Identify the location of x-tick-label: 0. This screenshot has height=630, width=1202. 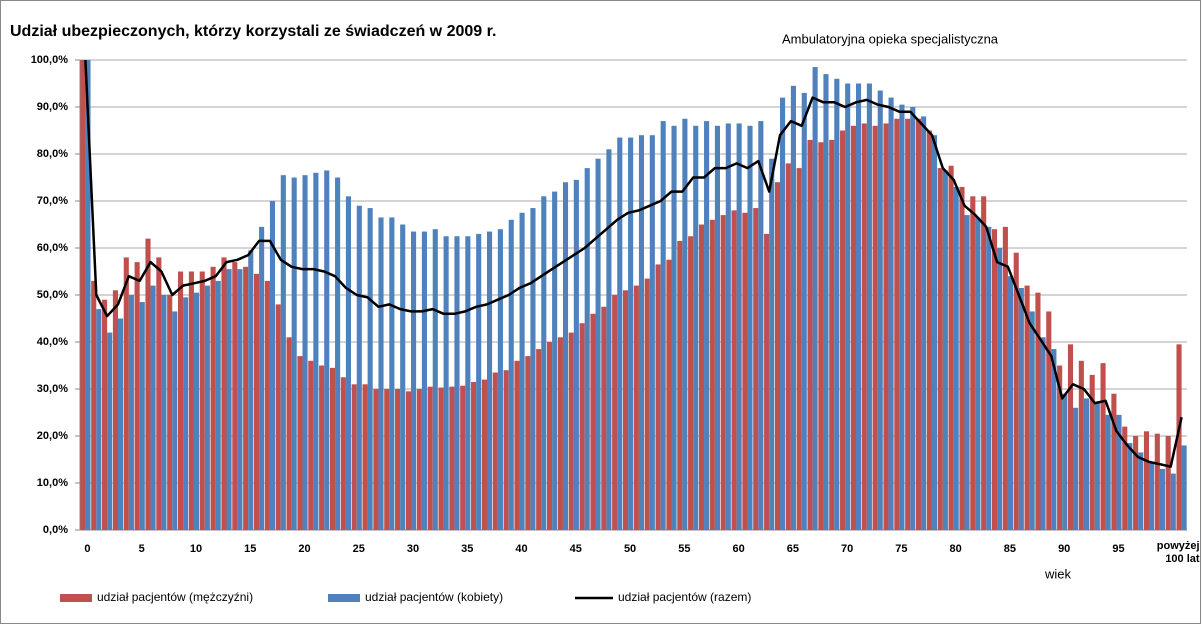
(87, 549).